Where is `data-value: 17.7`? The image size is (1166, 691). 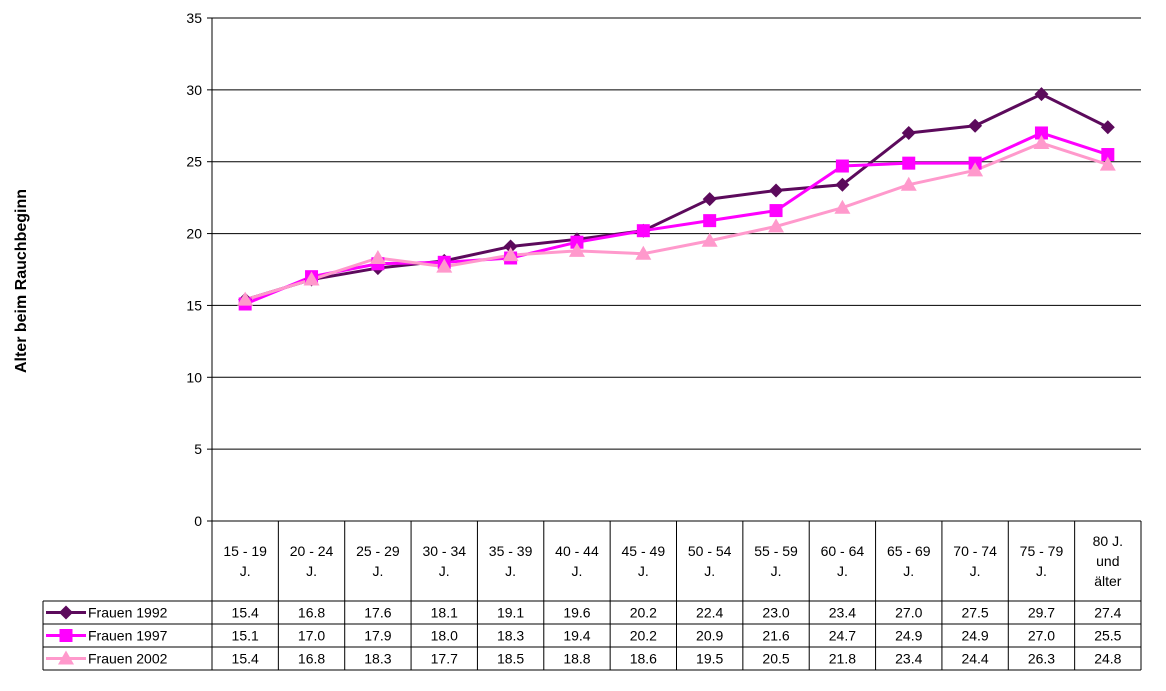 data-value: 17.7 is located at coordinates (444, 659).